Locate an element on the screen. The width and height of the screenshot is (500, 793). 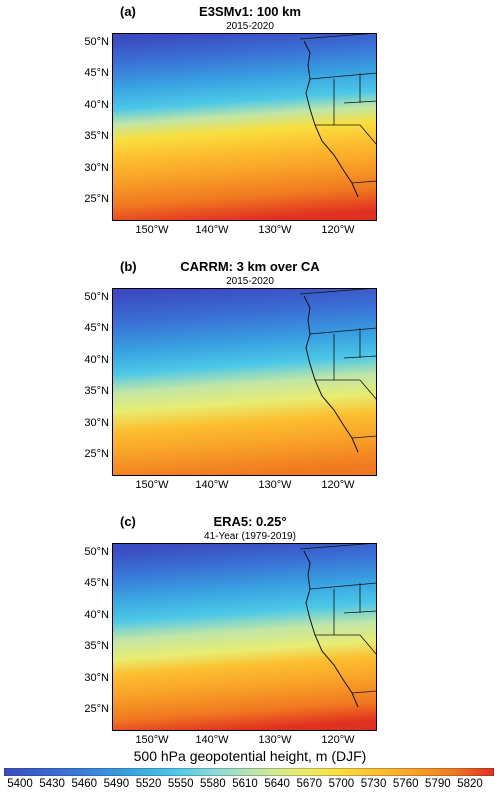
panel-subtitle: 41-Year (1979-2019) is located at coordinates (250, 536).